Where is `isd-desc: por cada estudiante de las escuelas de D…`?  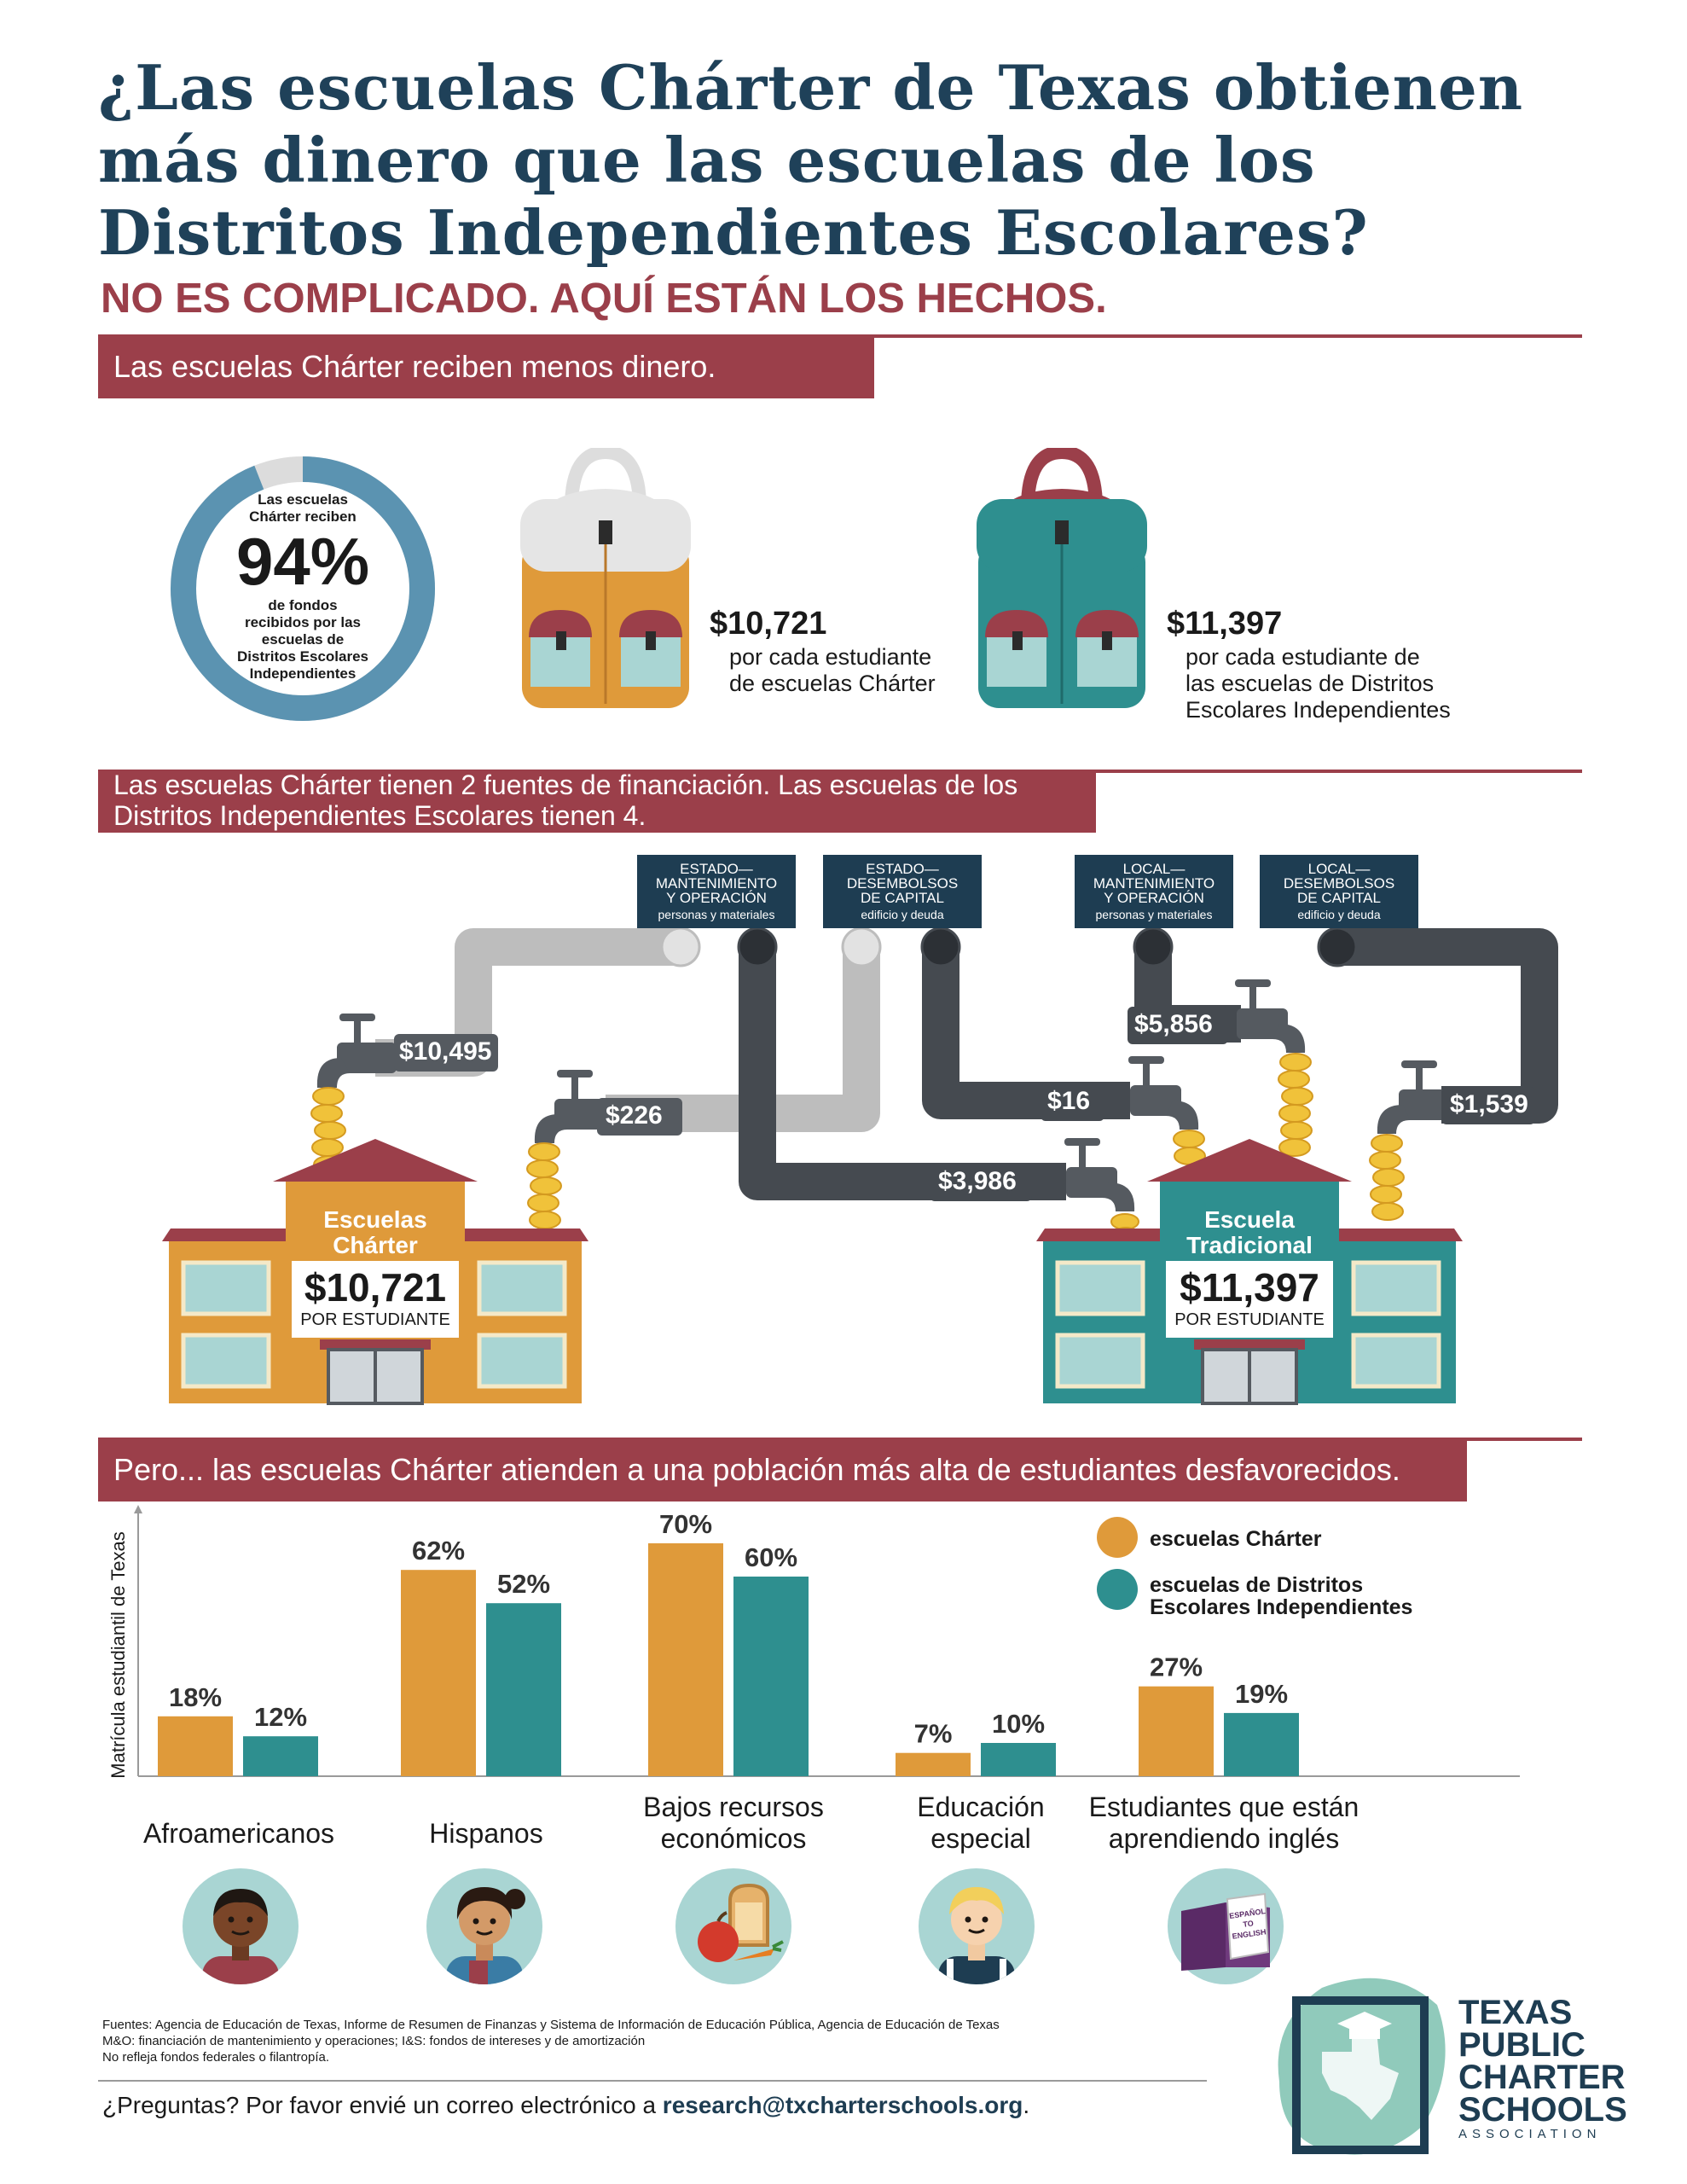
isd-desc: por cada estudiante de las escuelas de D… is located at coordinates (1319, 683).